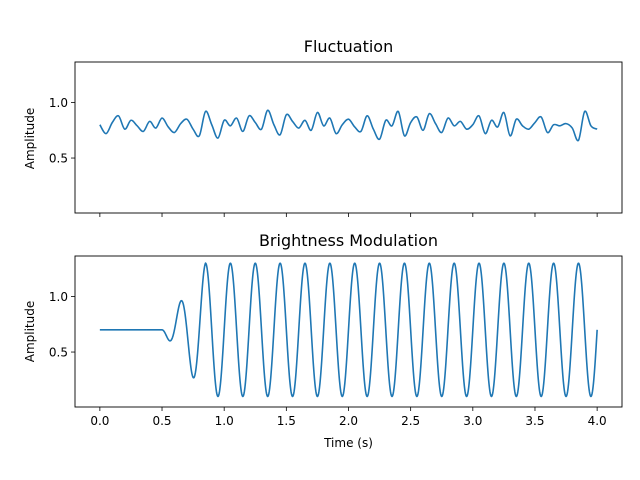 Image resolution: width=640 pixels, height=480 pixels. What do you see at coordinates (597, 421) in the screenshot?
I see `x-tick-label: 4.0` at bounding box center [597, 421].